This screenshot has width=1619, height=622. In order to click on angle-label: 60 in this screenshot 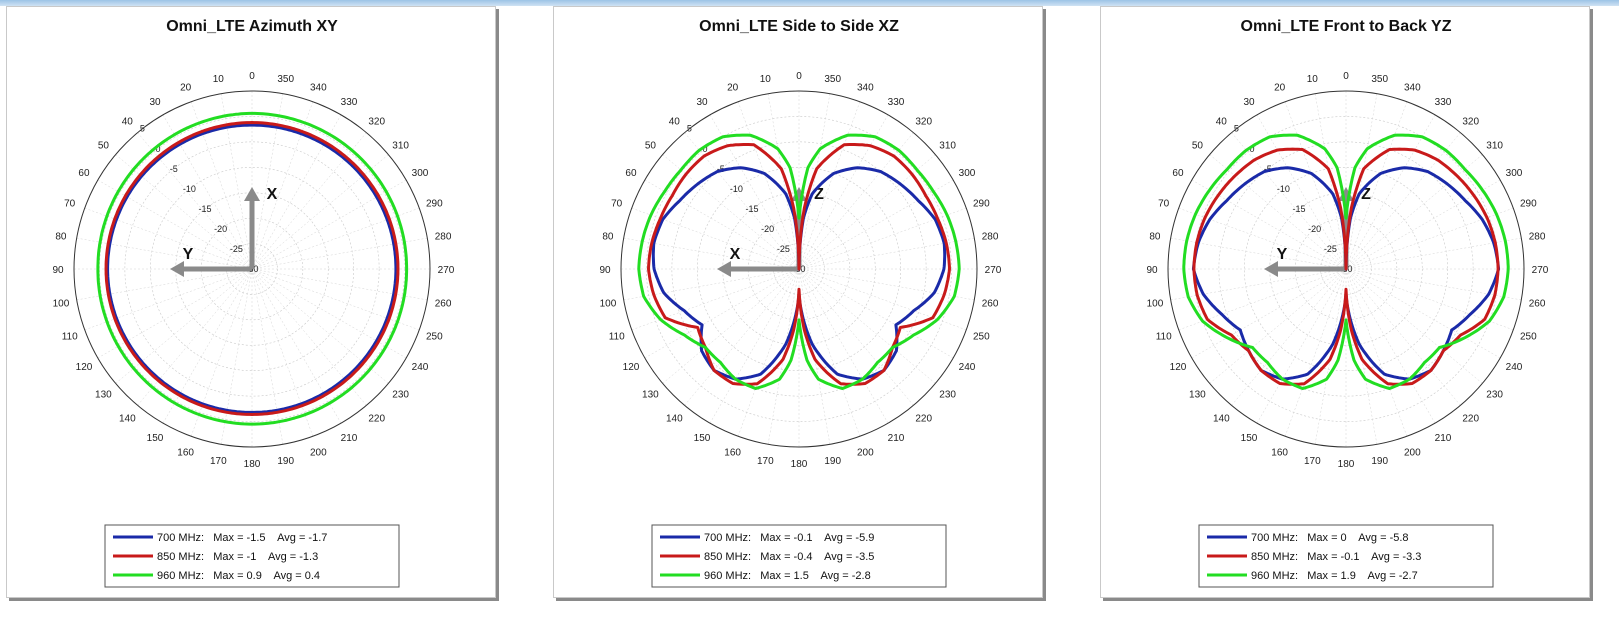, I will do `click(631, 173)`.